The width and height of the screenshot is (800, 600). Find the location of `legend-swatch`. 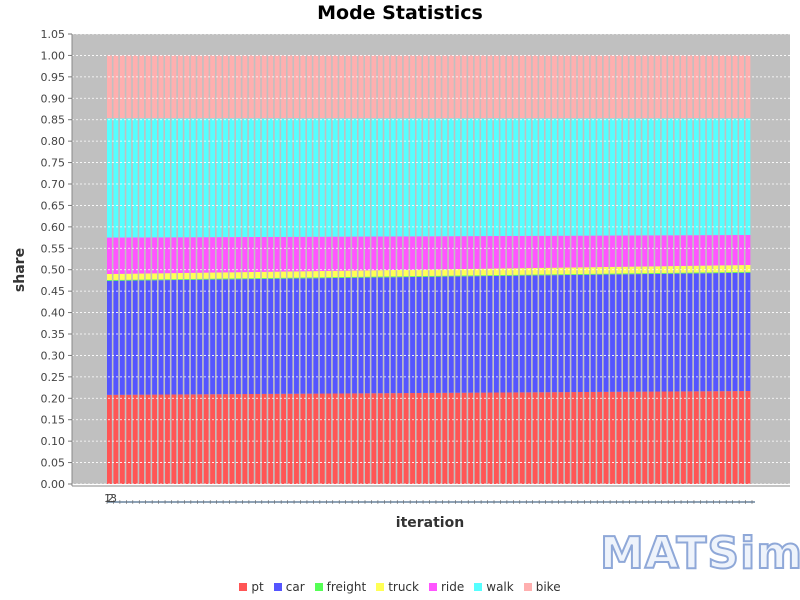

legend-swatch is located at coordinates (380, 587).